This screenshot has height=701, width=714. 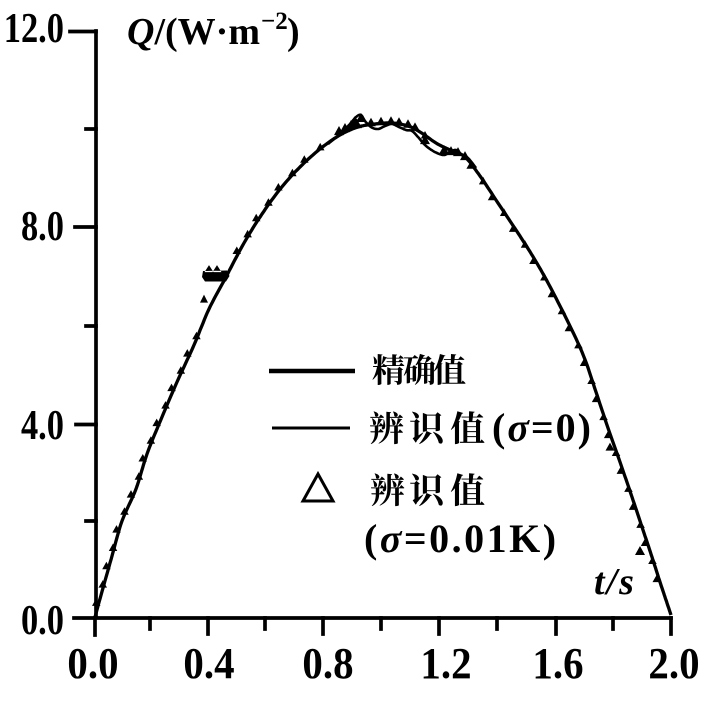 What do you see at coordinates (557, 664) in the screenshot?
I see `svg-text: 1.6` at bounding box center [557, 664].